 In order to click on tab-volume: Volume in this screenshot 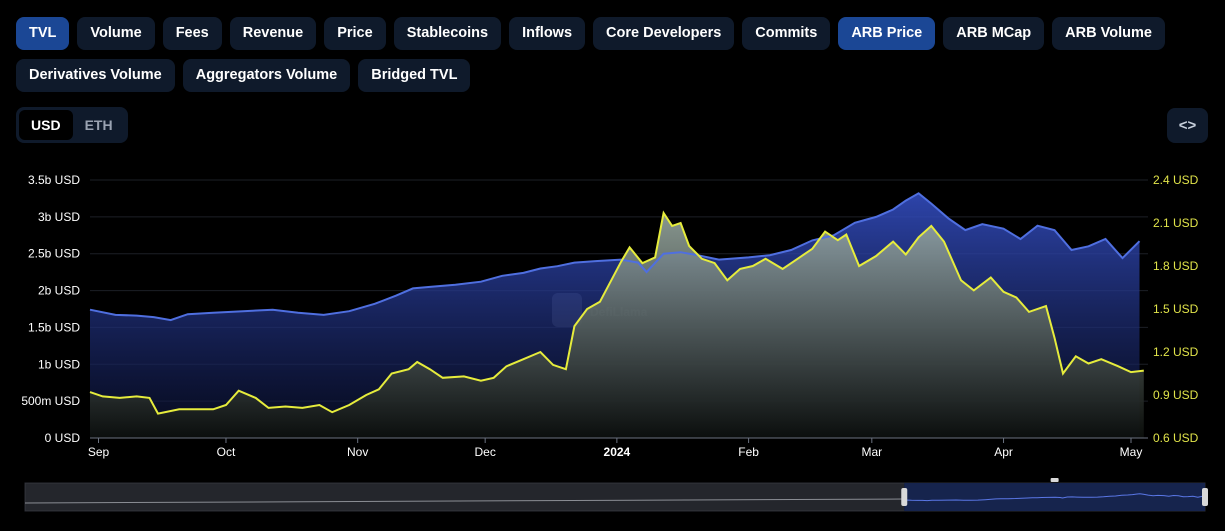, I will do `click(116, 33)`.